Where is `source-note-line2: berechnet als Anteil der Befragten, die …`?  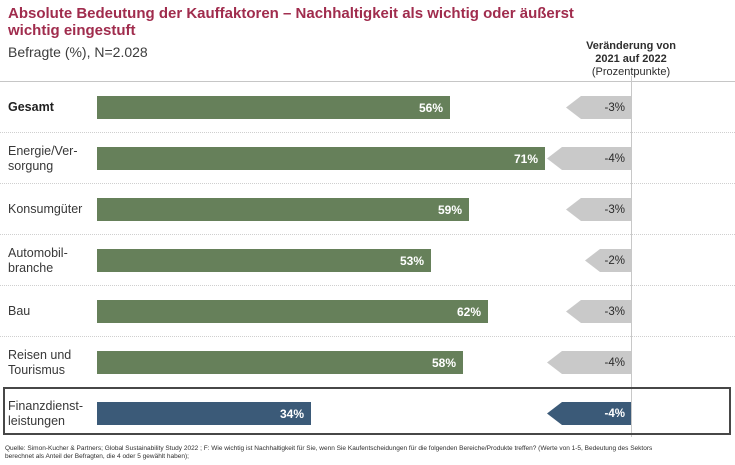 source-note-line2: berechnet als Anteil der Befragten, die … is located at coordinates (97, 456).